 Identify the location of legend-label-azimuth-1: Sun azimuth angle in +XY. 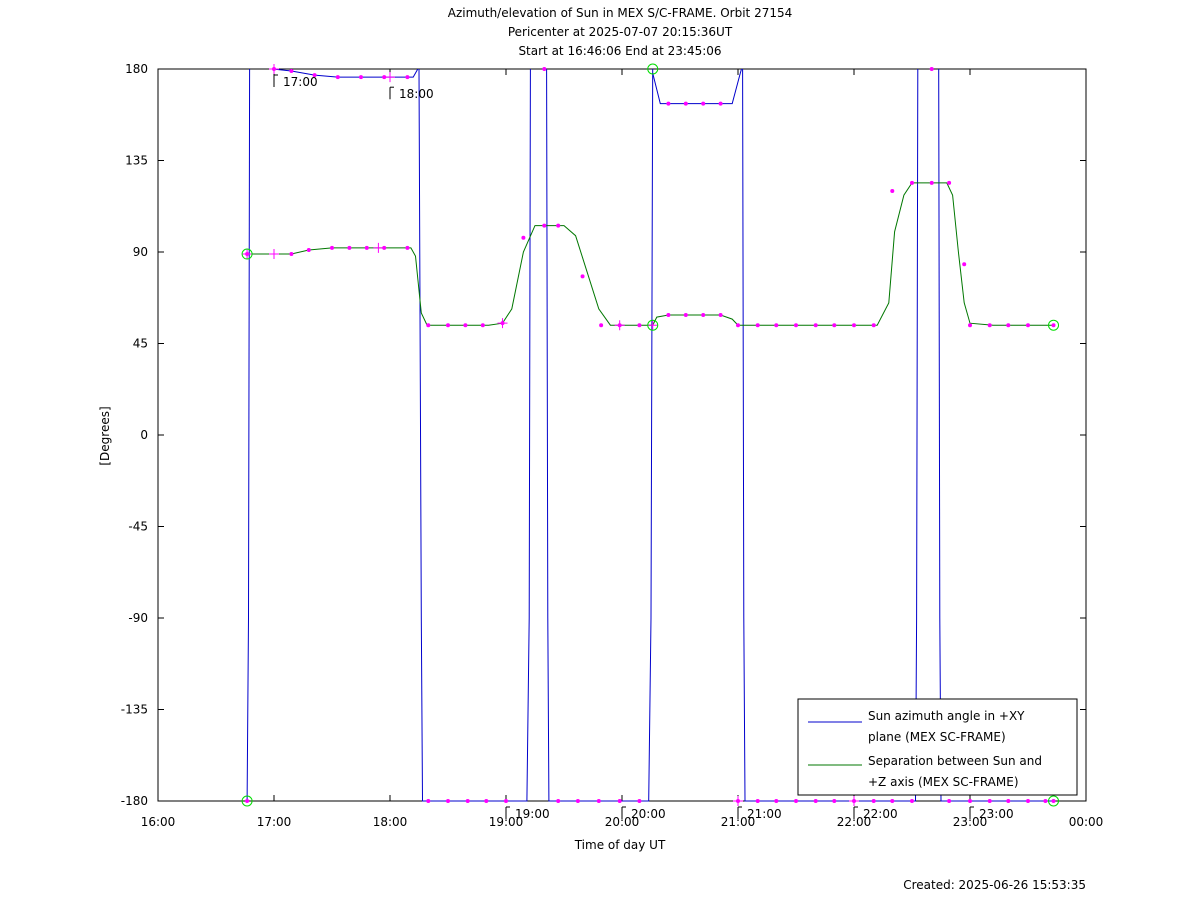
(946, 716).